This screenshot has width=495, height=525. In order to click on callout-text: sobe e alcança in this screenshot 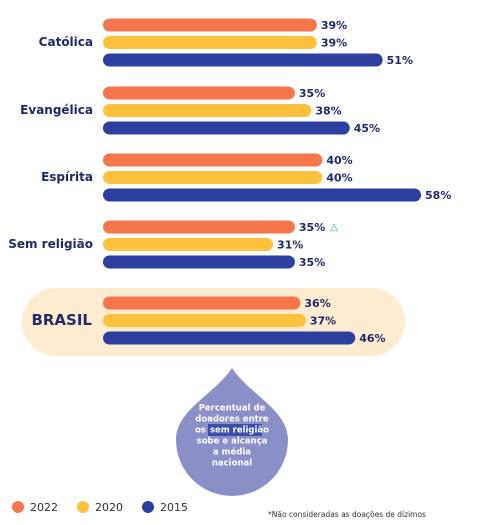, I will do `click(232, 442)`.